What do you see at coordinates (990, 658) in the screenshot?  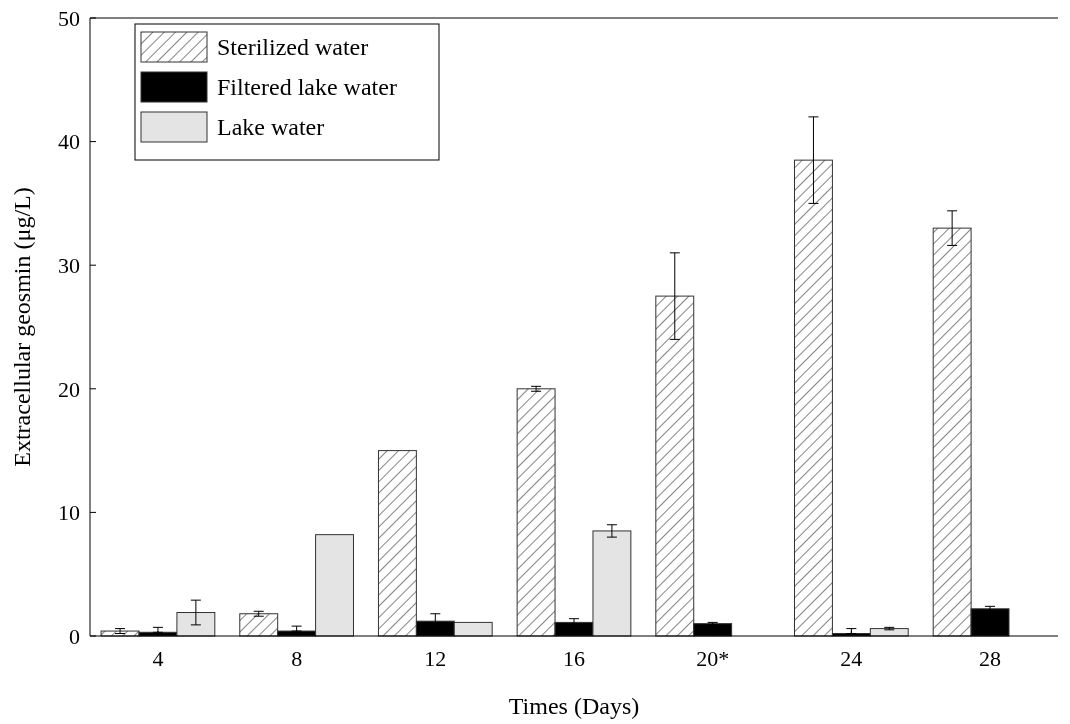 I see `x-tick-label: 28` at bounding box center [990, 658].